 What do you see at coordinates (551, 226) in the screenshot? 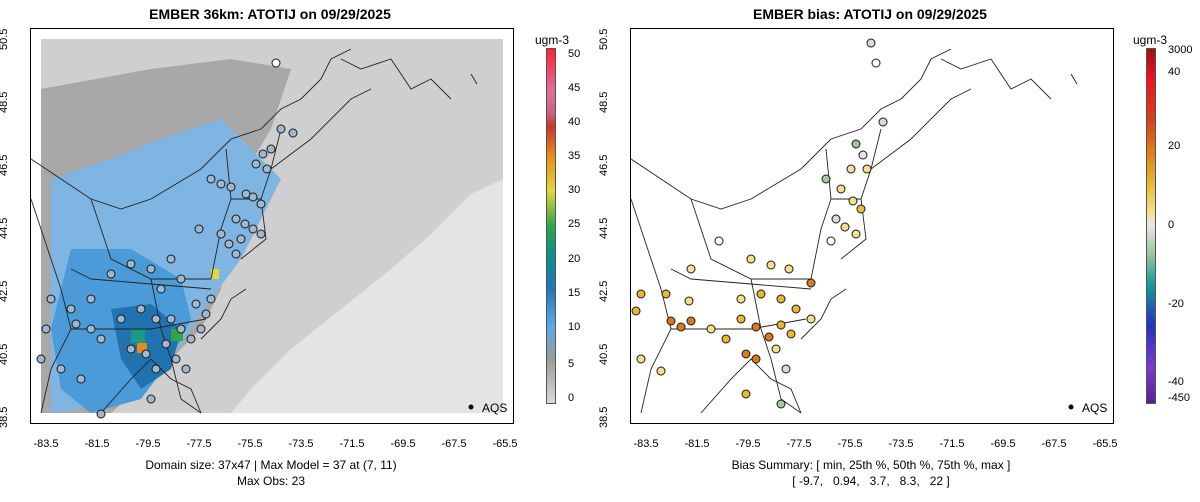
I see `left-colorbar` at bounding box center [551, 226].